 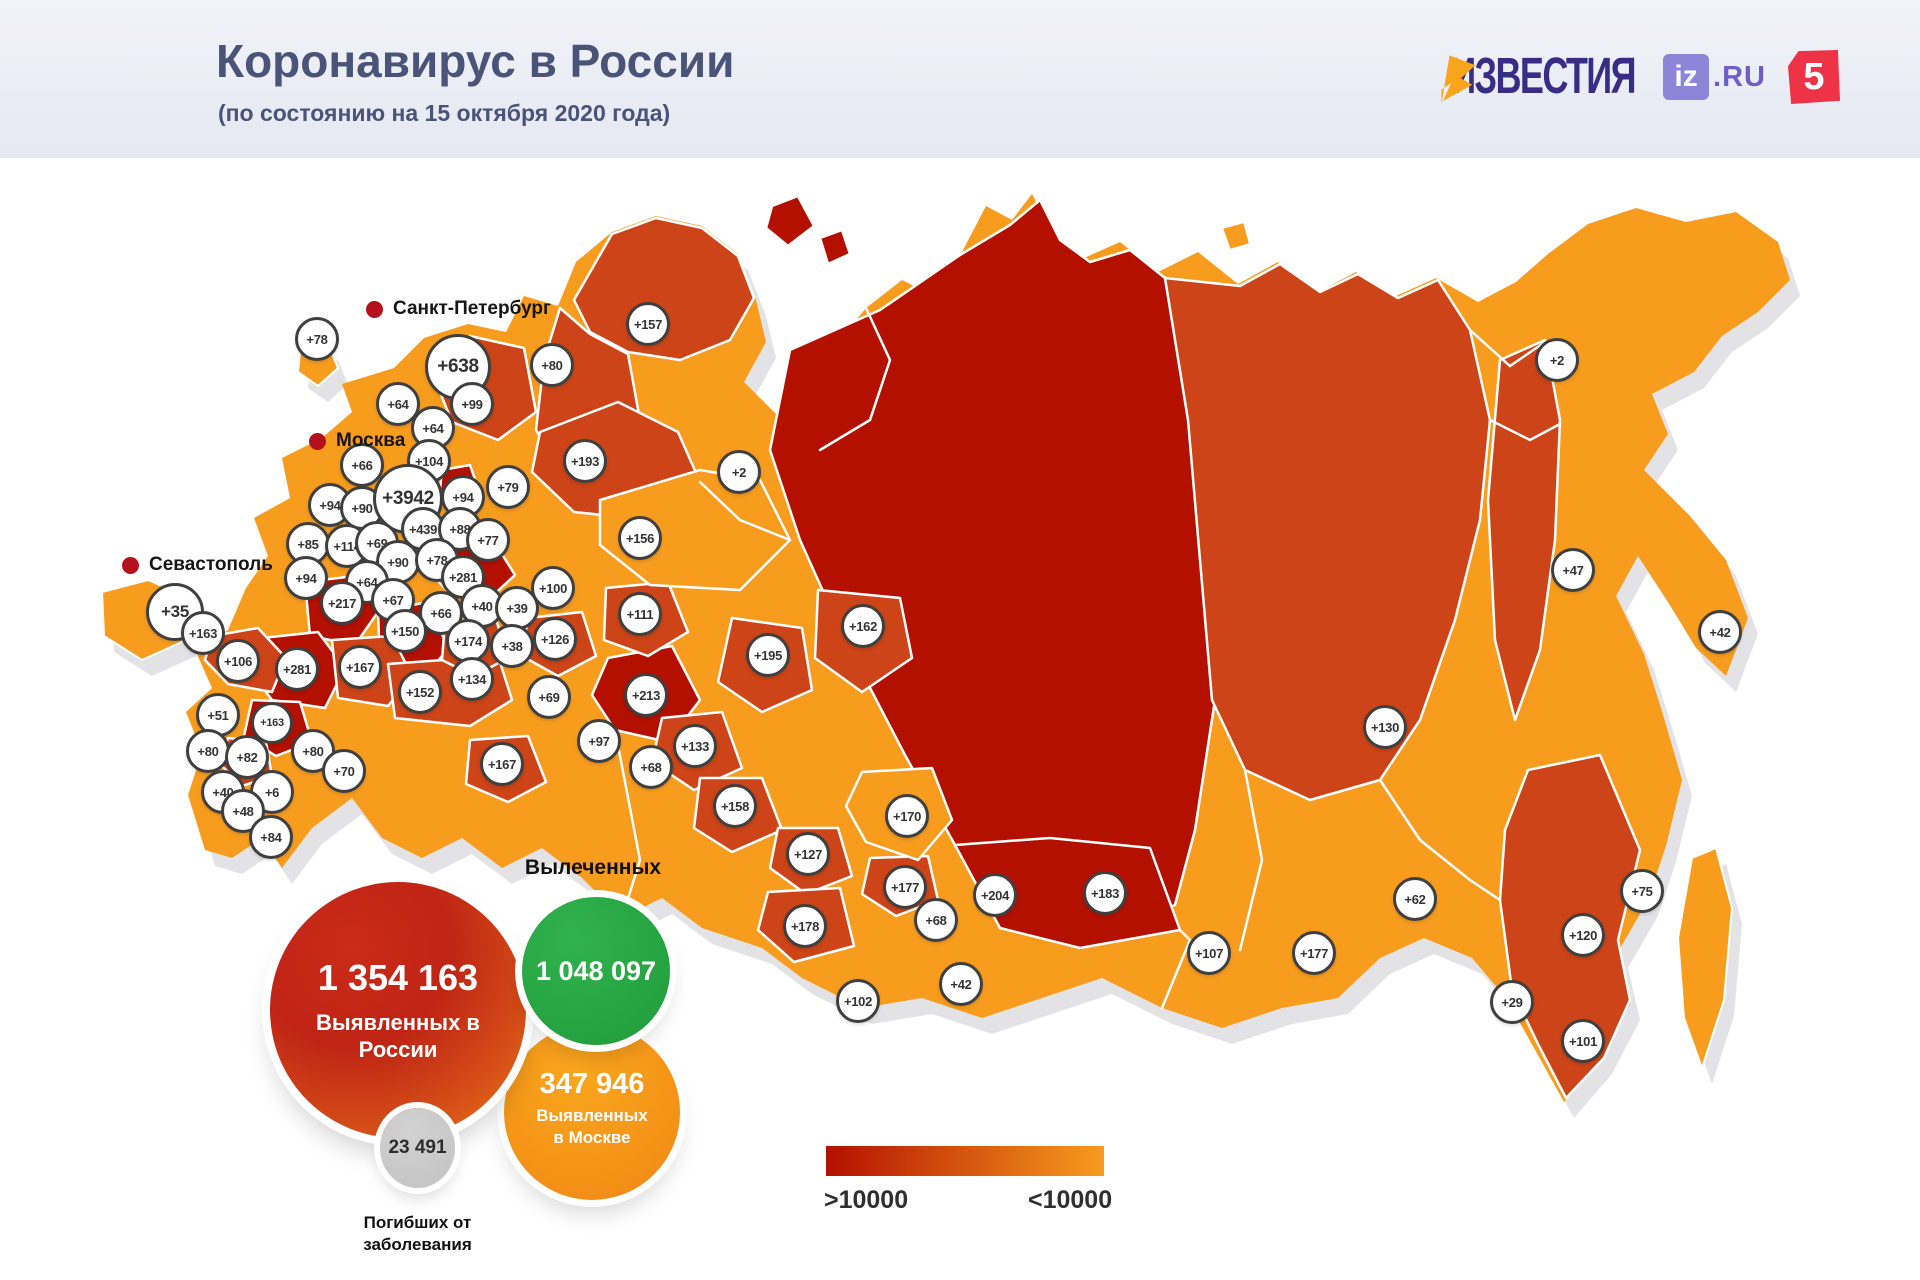 What do you see at coordinates (472, 308) in the screenshot?
I see `city-label: Санкт-Петербург` at bounding box center [472, 308].